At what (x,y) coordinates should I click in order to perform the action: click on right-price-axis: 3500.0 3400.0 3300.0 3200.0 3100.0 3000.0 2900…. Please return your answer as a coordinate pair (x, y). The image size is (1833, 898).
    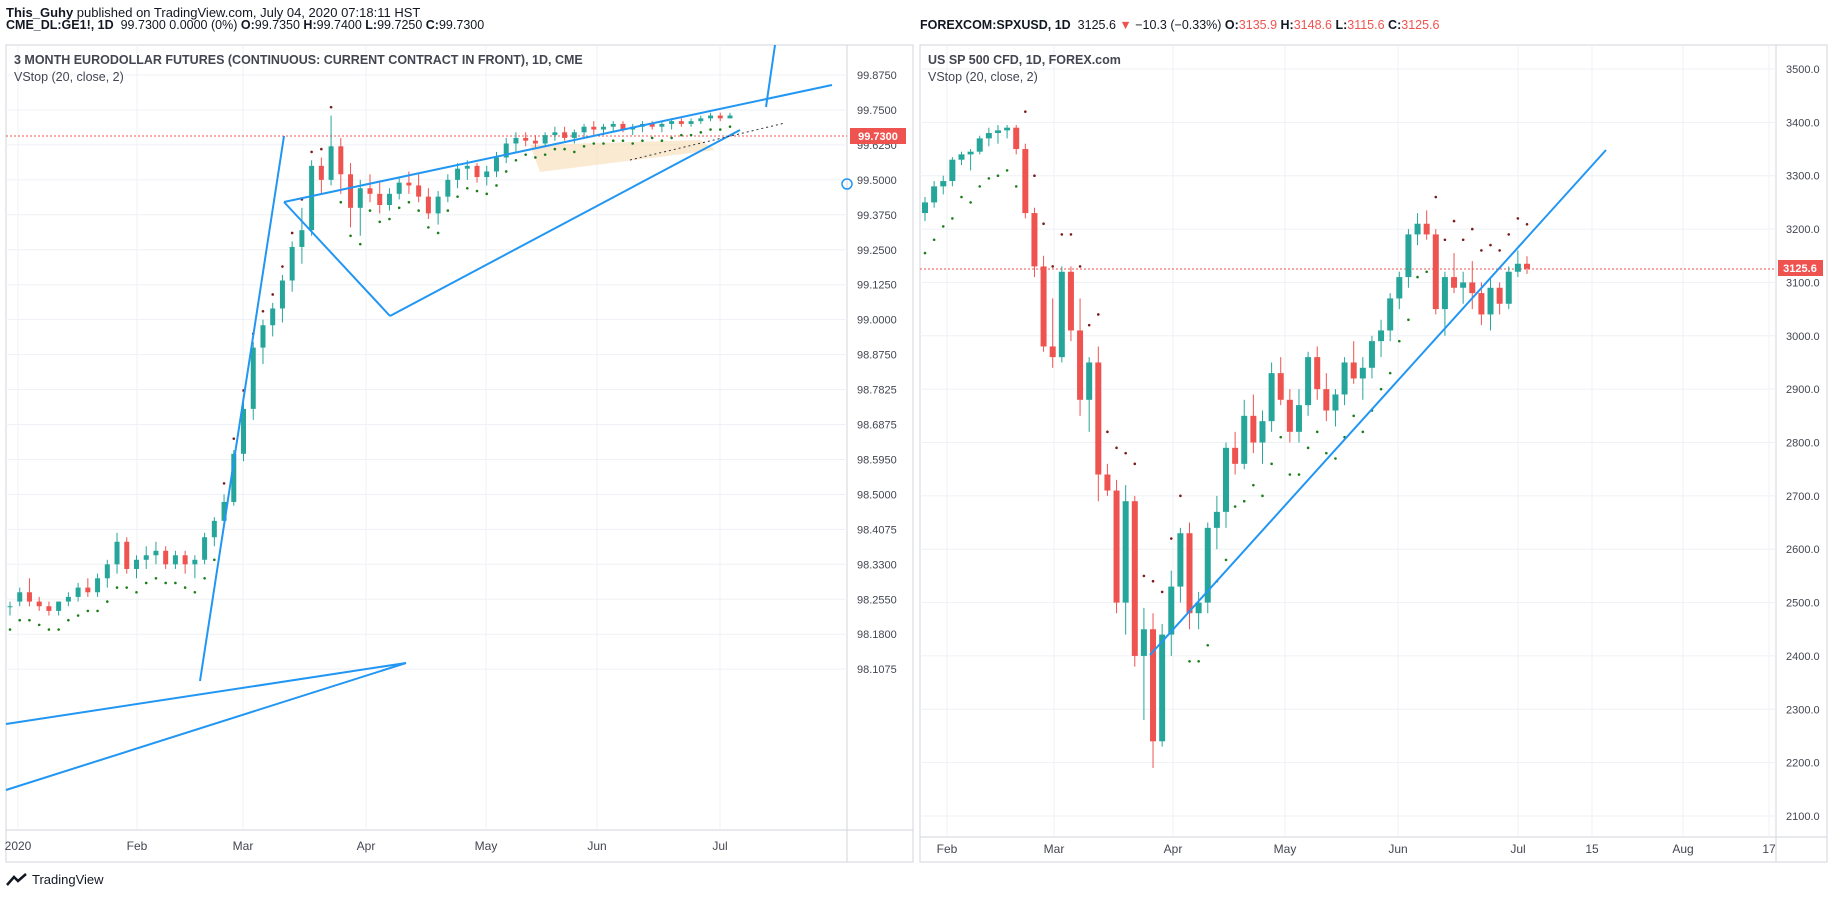
    Looking at the image, I should click on (1803, 443).